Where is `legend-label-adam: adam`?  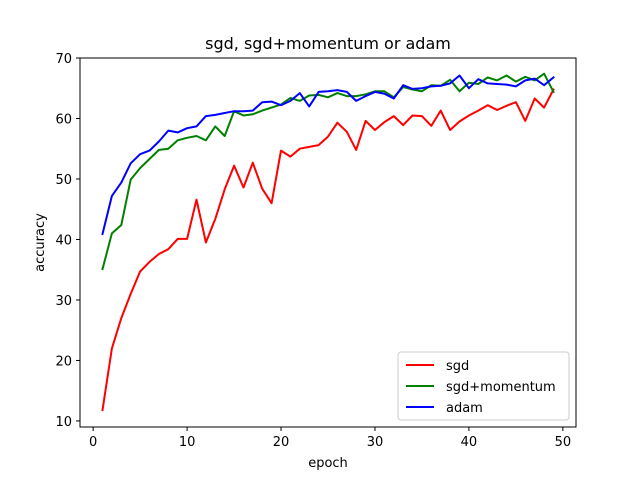 legend-label-adam: adam is located at coordinates (464, 408).